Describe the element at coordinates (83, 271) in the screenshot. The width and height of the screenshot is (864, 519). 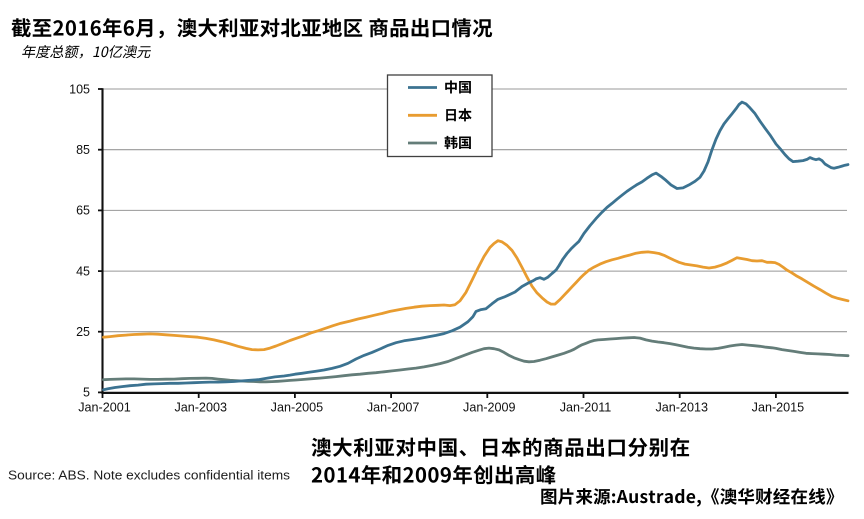
I see `svg-text: 45` at that location.